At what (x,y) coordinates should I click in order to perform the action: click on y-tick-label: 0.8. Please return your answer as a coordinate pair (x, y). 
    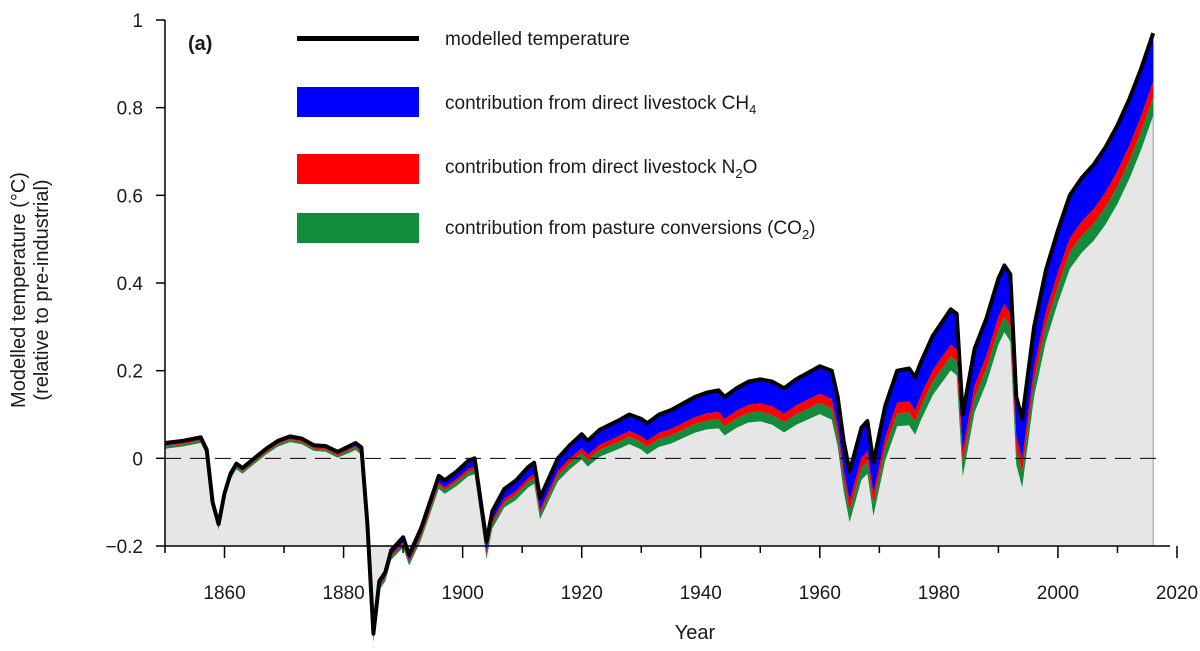
    Looking at the image, I should click on (130, 109).